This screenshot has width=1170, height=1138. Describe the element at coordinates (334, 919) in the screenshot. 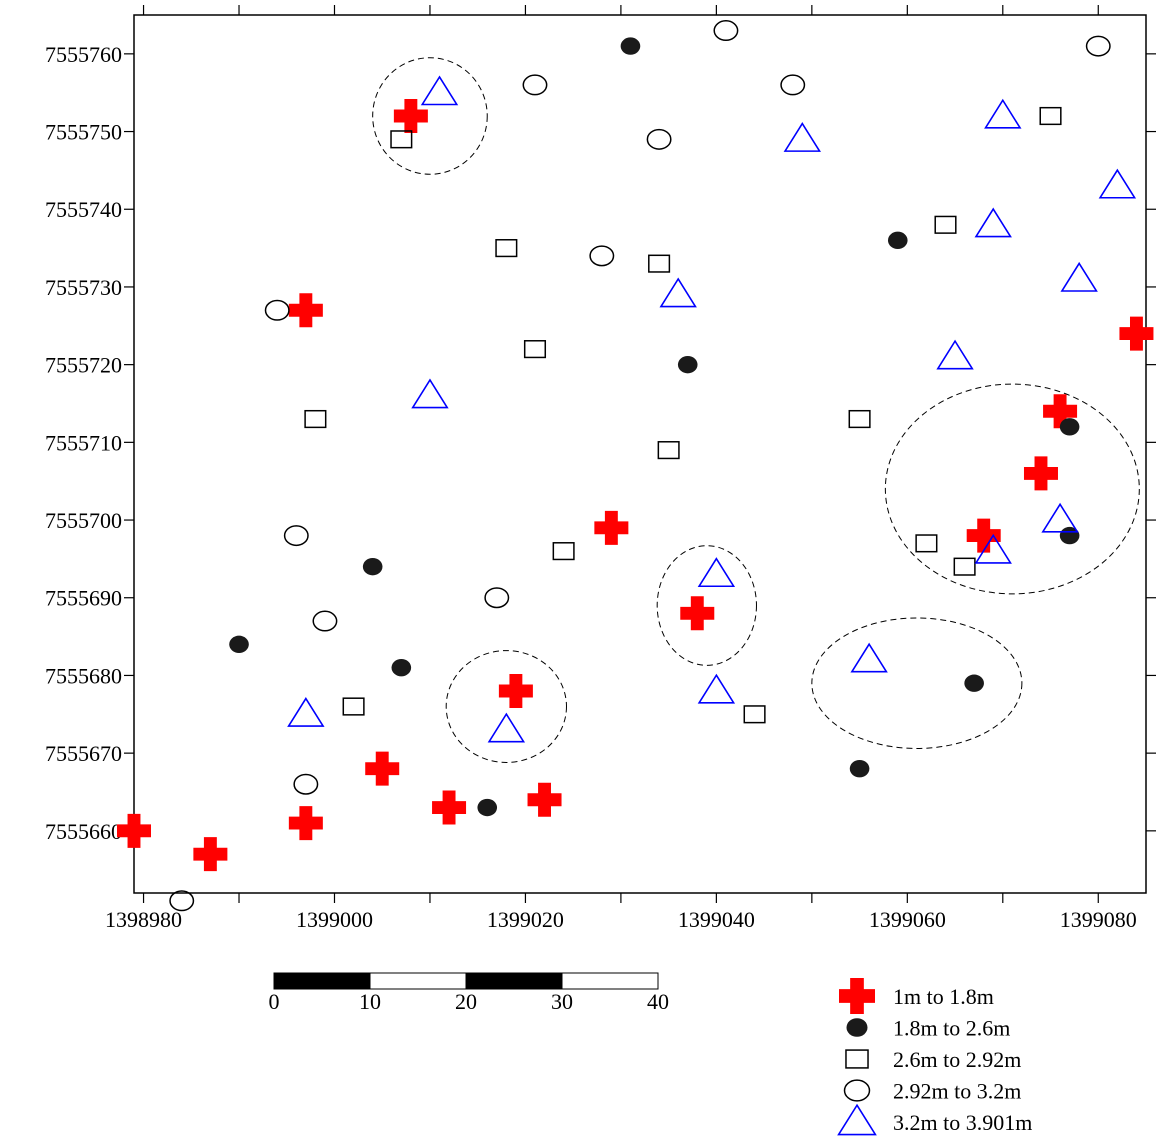

I see `x-tick-label: 1399000` at that location.